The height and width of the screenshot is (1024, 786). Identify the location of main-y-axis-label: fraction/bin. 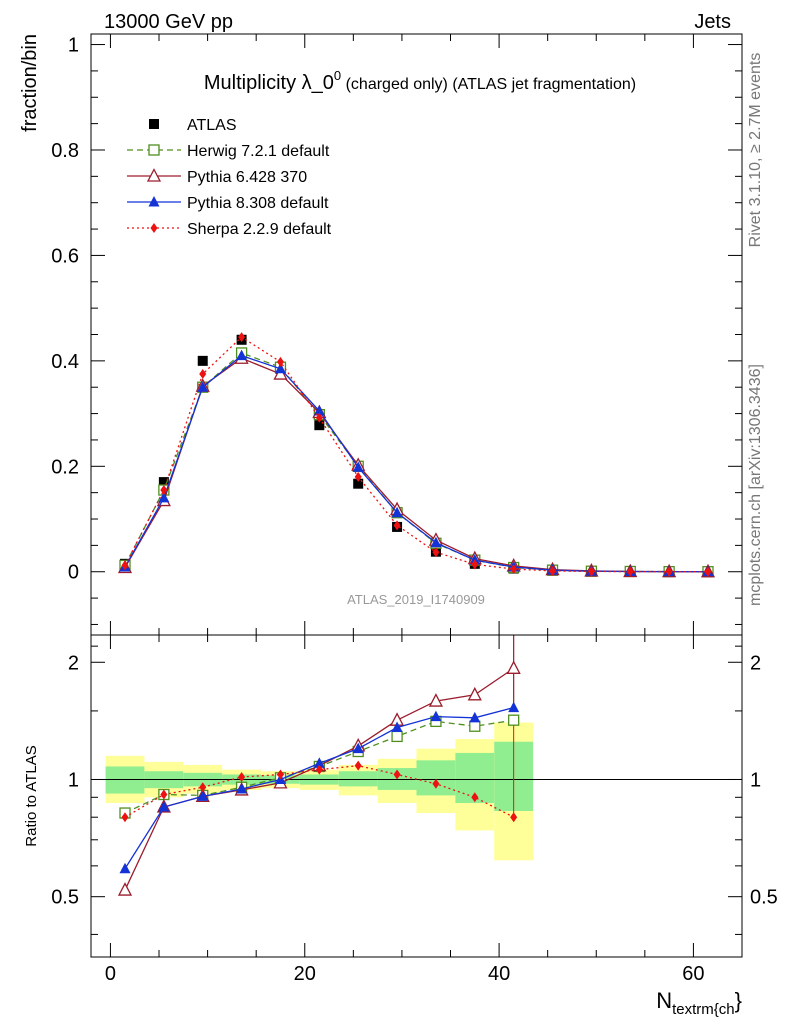
(30, 83).